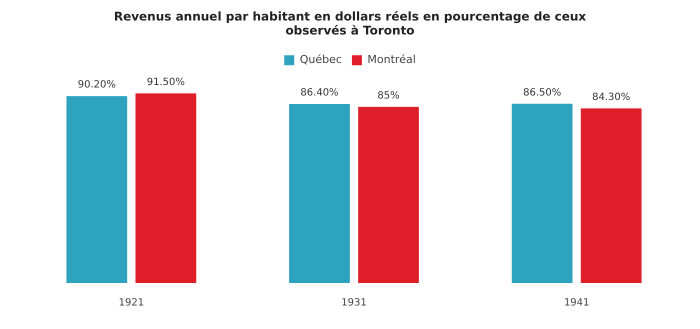 This screenshot has width=700, height=329. Describe the element at coordinates (388, 96) in the screenshot. I see `data-label: 85%` at that location.